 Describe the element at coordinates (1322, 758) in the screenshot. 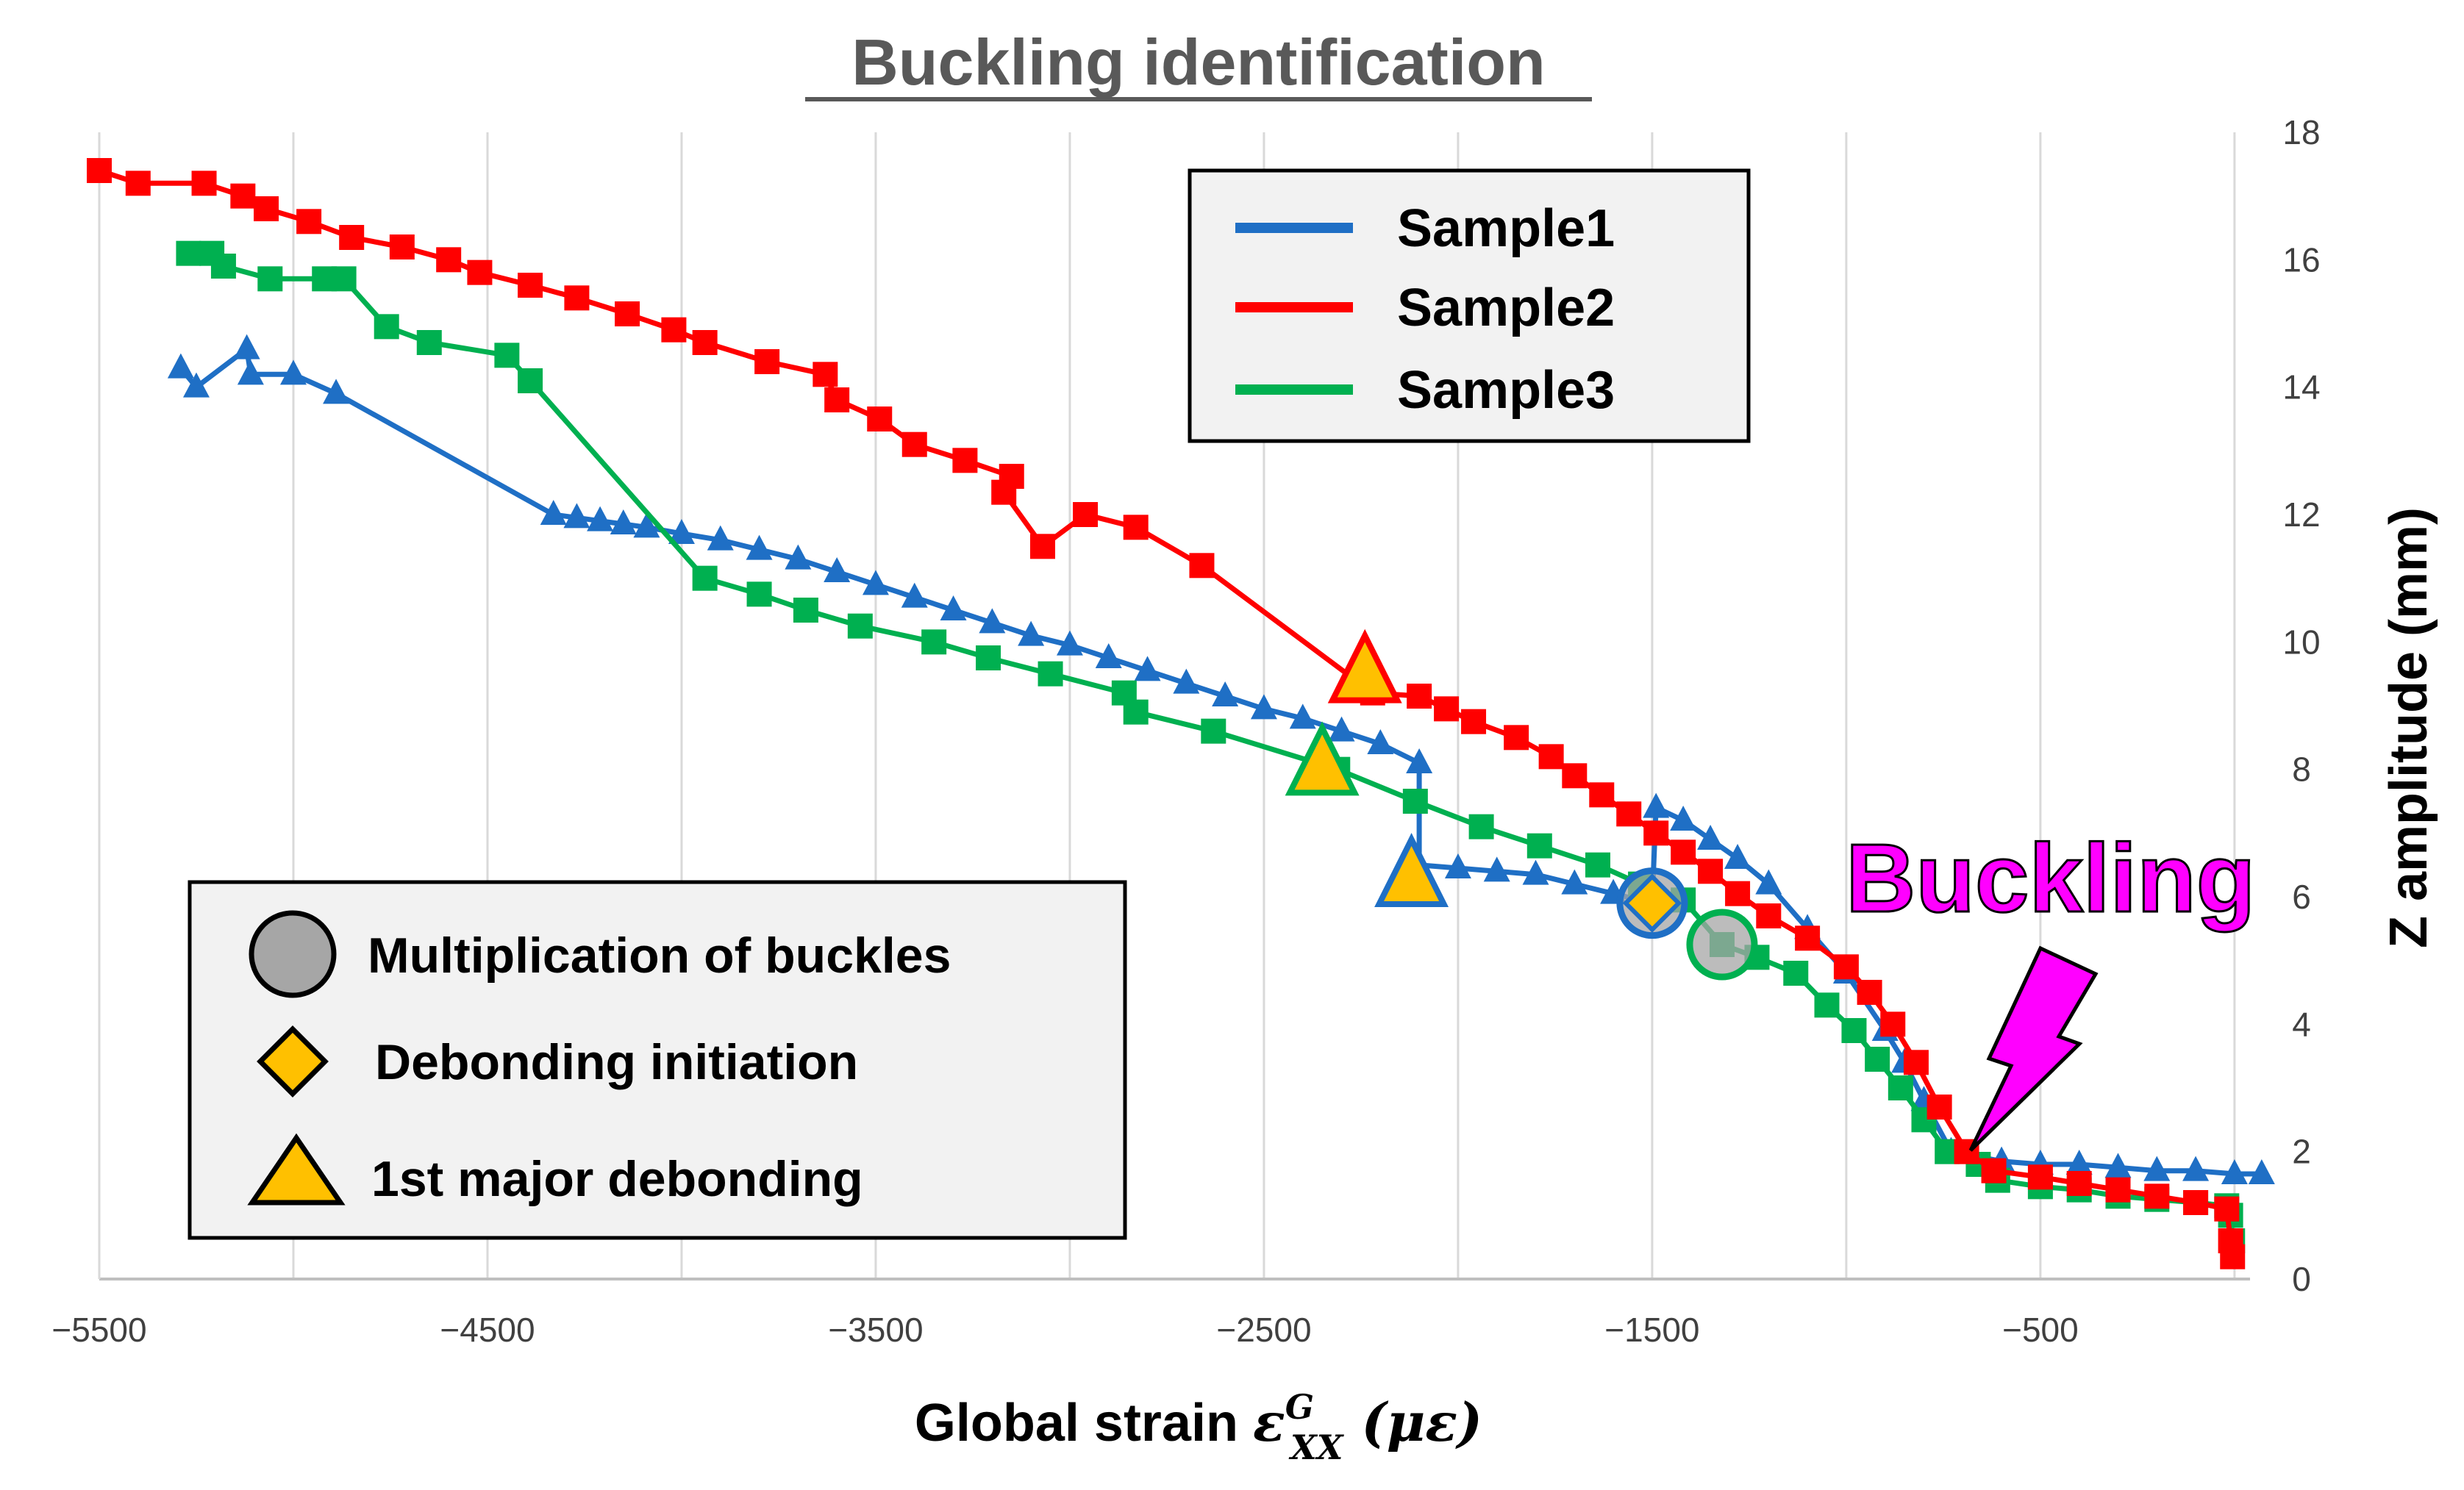

I see `event-triangle-sample3` at that location.